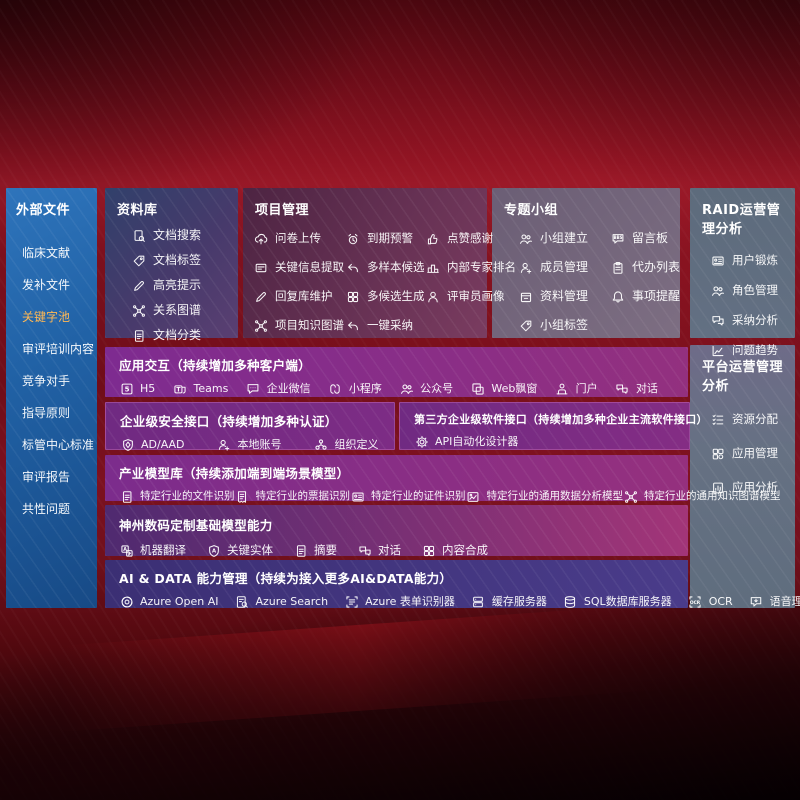 The width and height of the screenshot is (800, 800). I want to click on feature-item-label: 小程序, so click(365, 388).